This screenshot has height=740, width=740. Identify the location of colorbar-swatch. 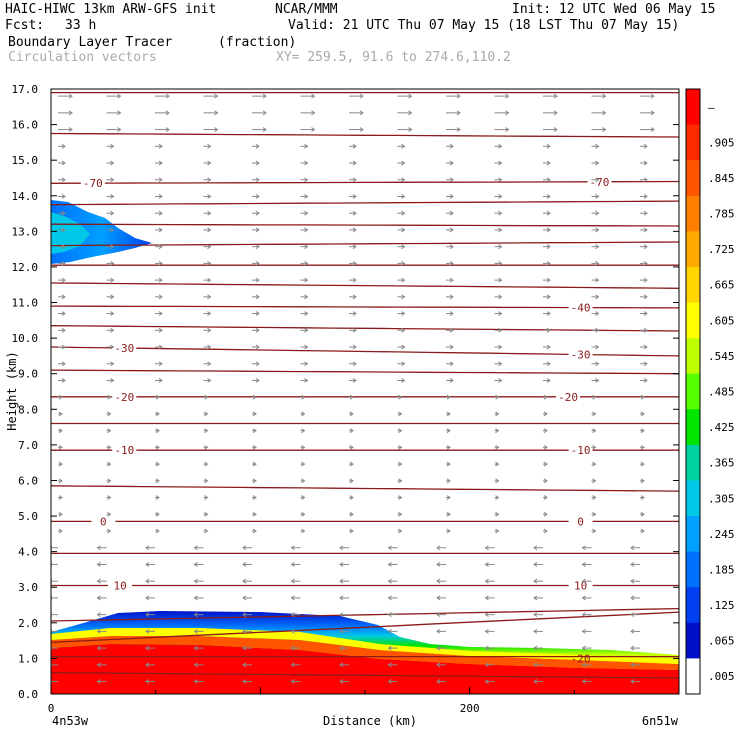
(693, 462).